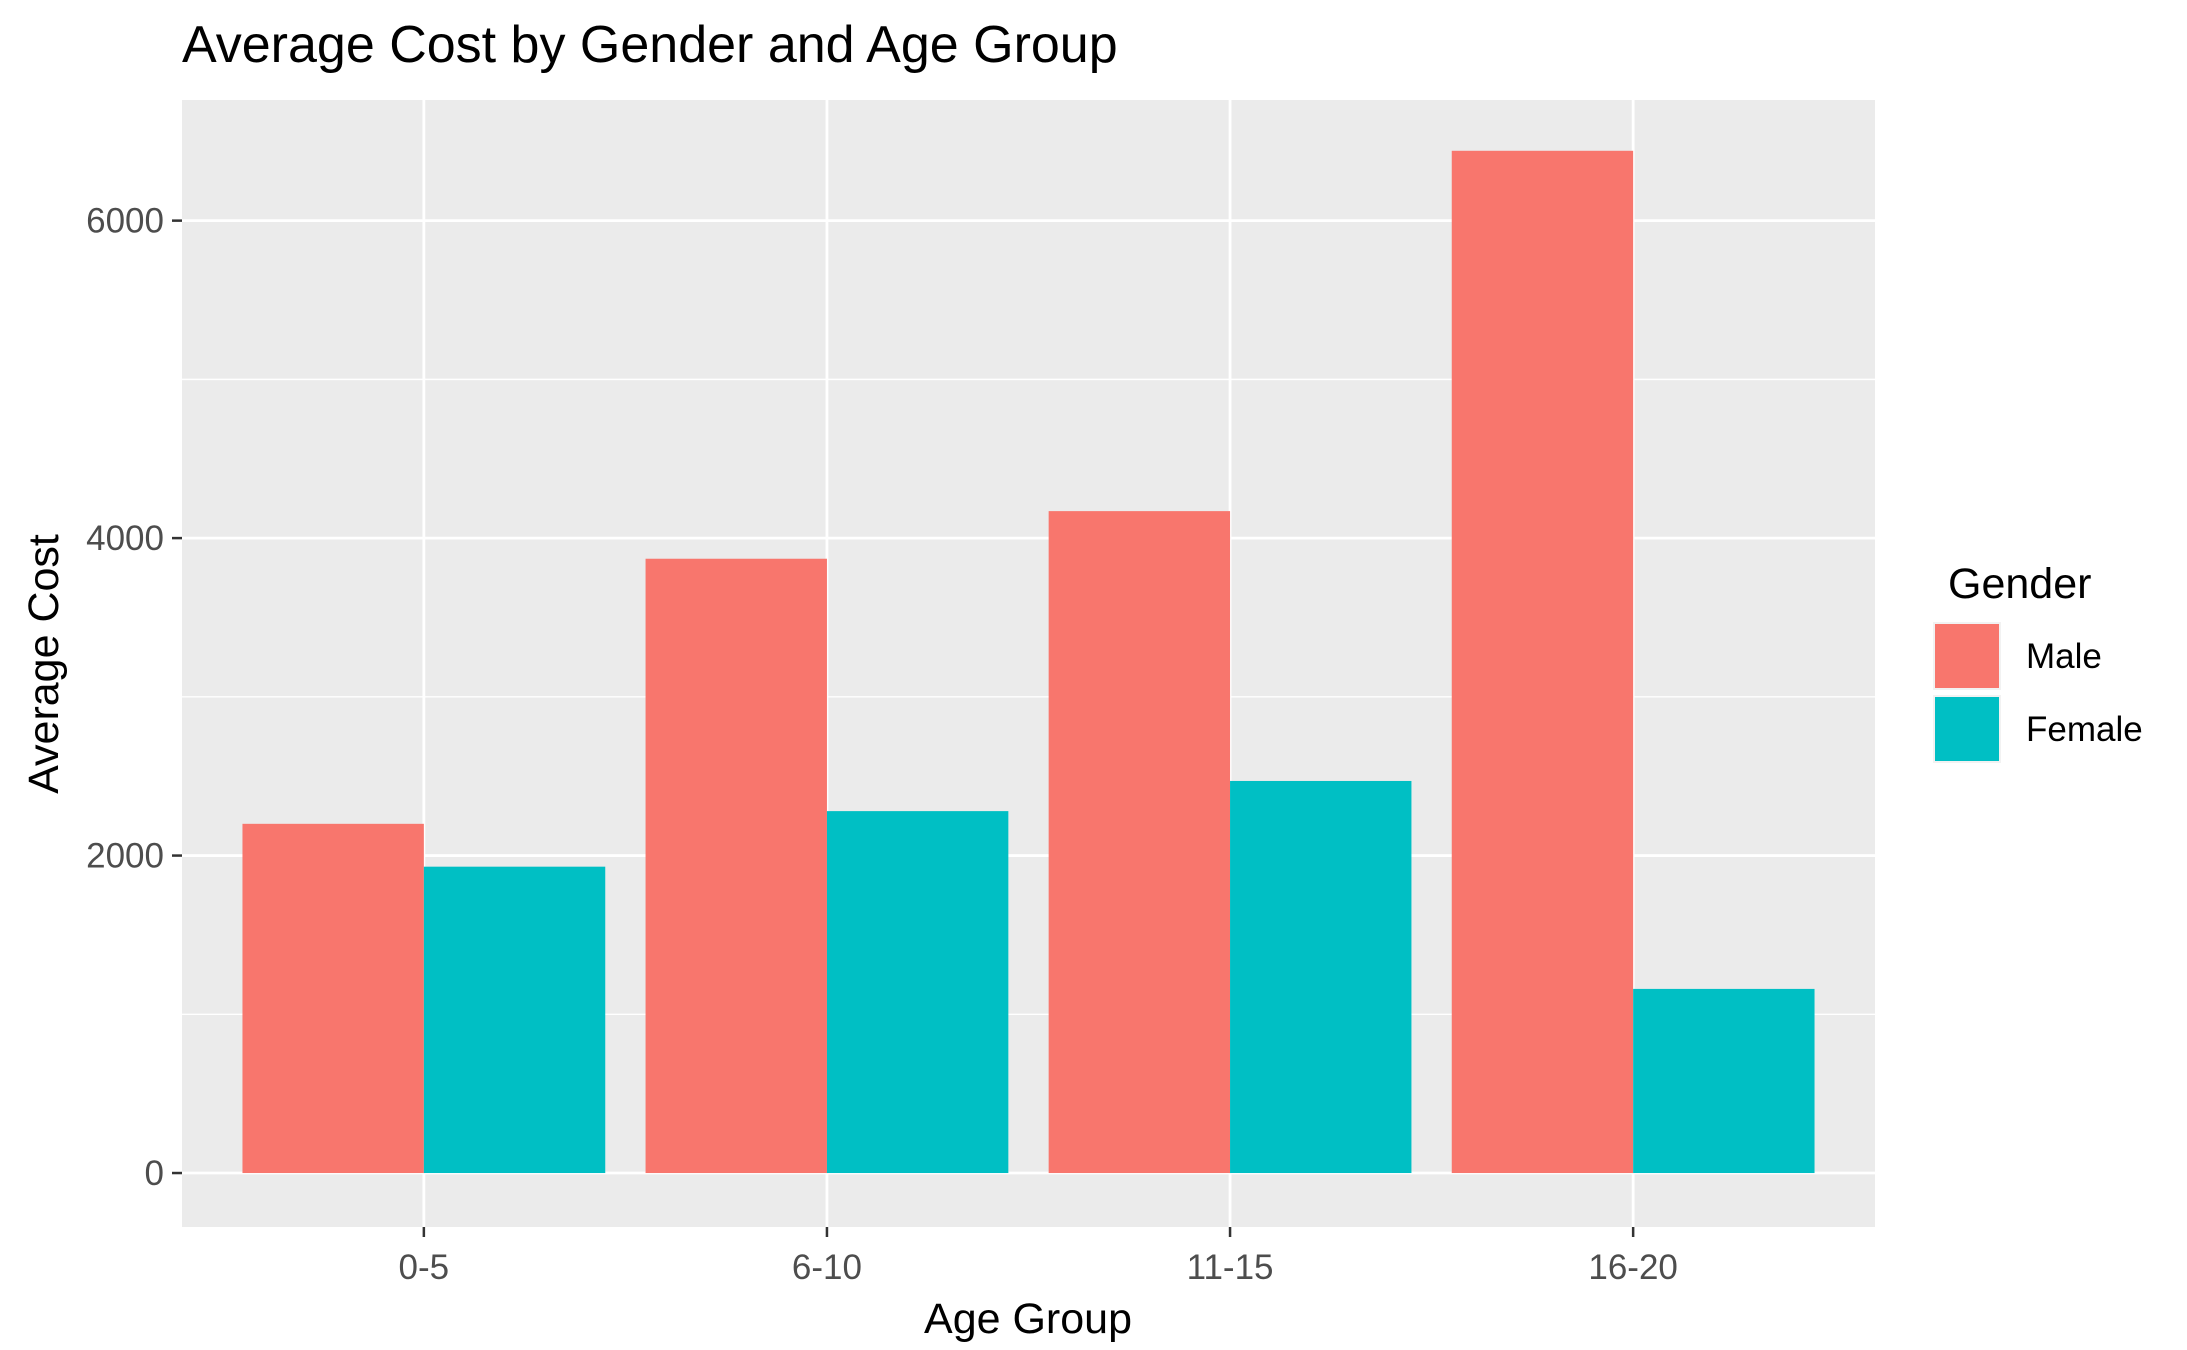 This screenshot has height=1350, width=2187. Describe the element at coordinates (44, 664) in the screenshot. I see `y-axis-title: Average Cost` at that location.